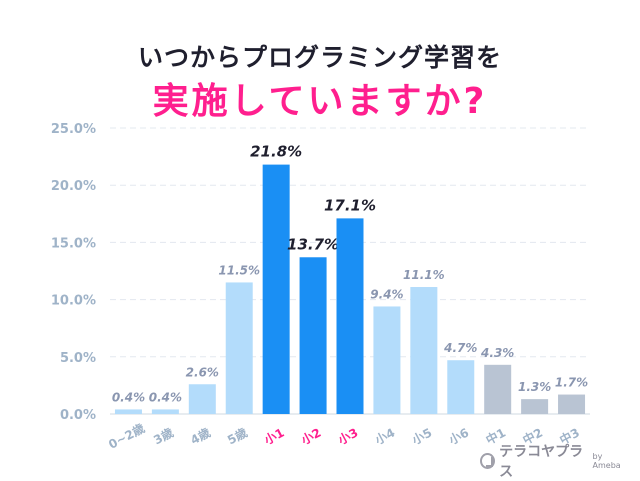 This screenshot has height=481, width=640. Describe the element at coordinates (319, 57) in the screenshot. I see `chart-title: いつからプログラミング学習を` at that location.